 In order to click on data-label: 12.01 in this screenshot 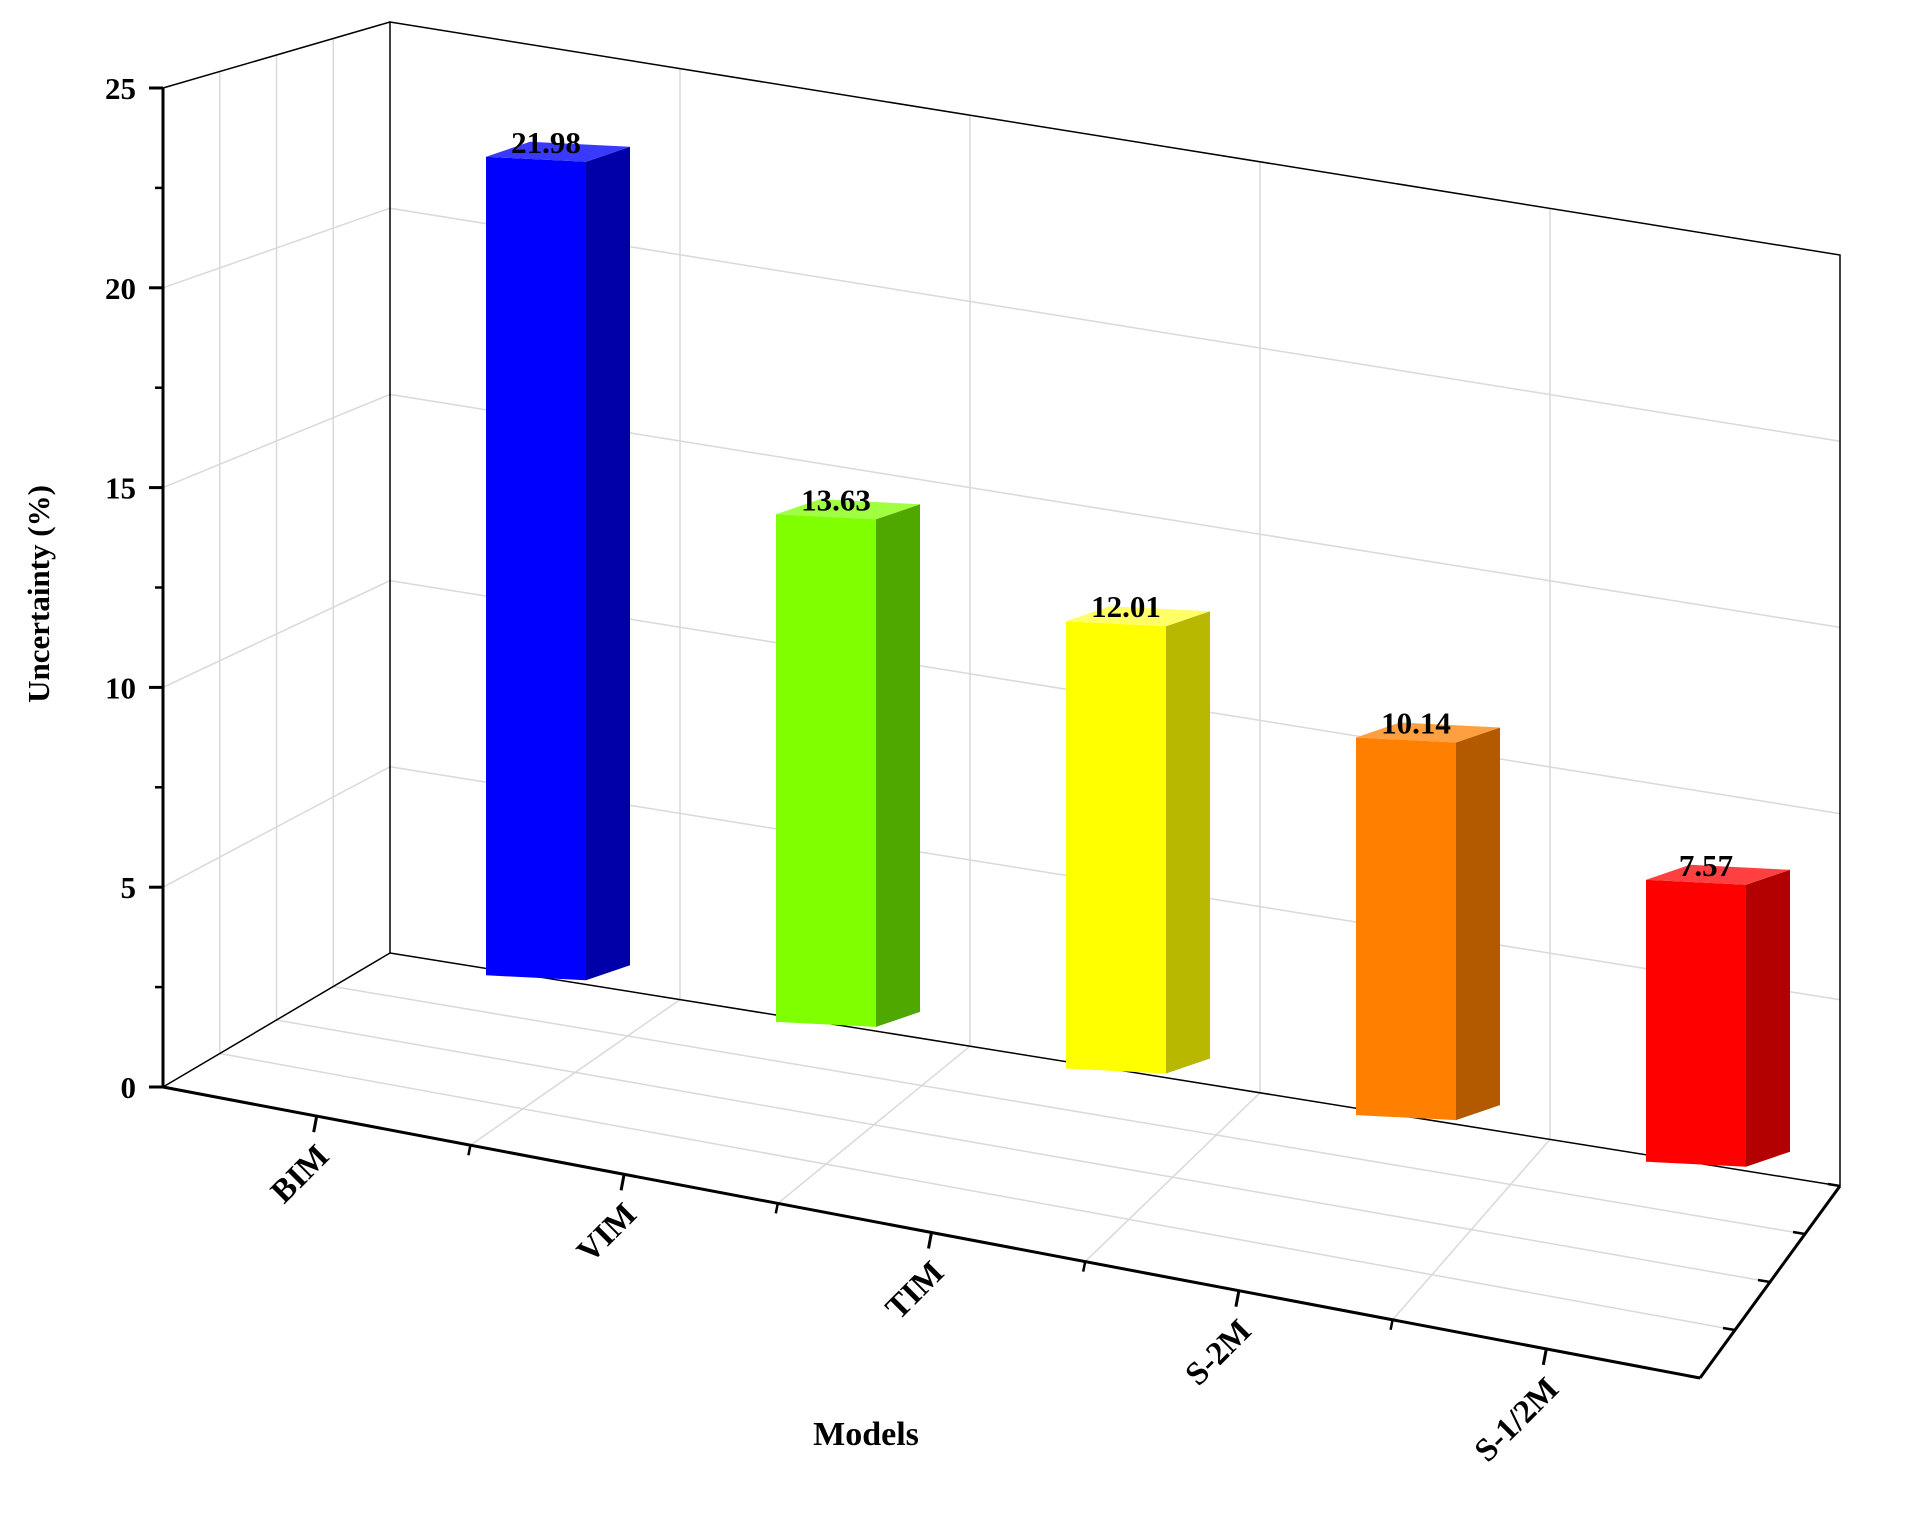, I will do `click(1126, 606)`.